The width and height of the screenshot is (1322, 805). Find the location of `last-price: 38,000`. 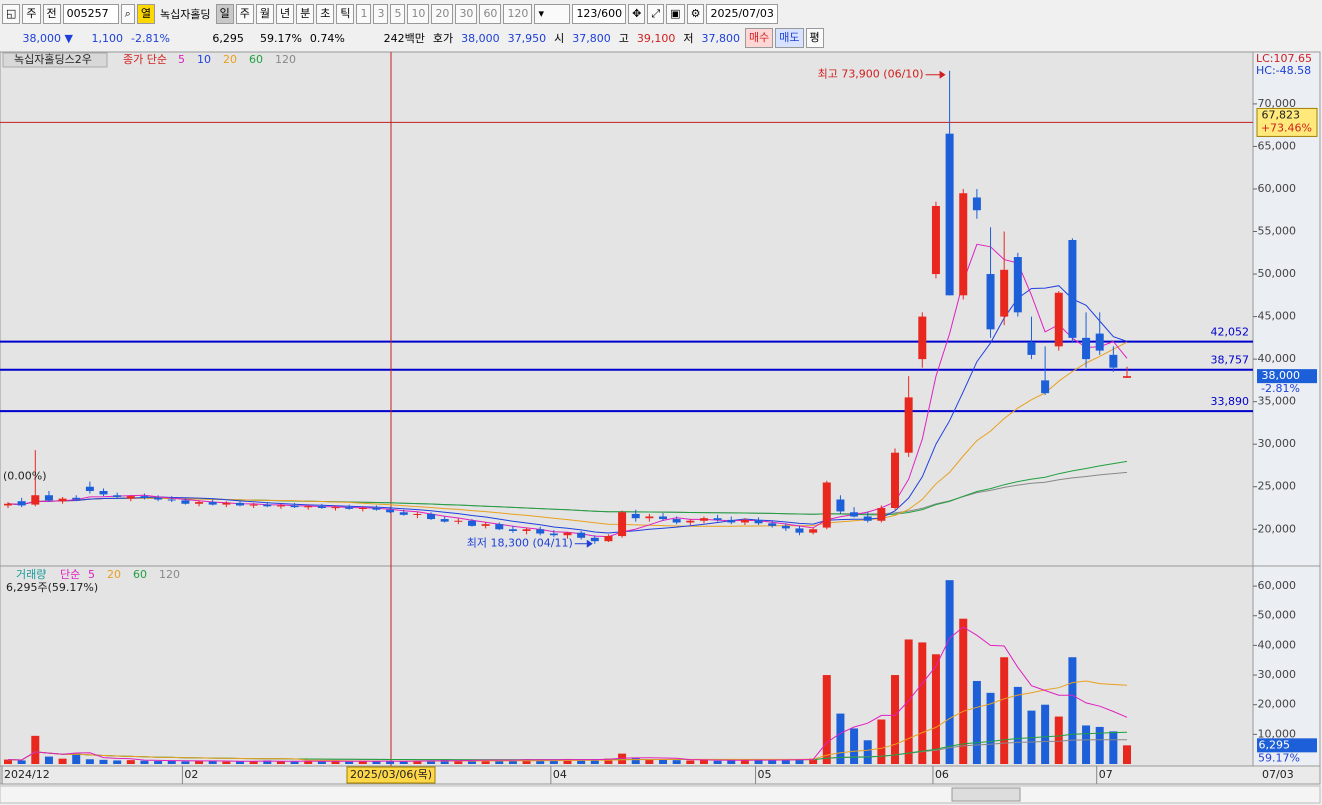

last-price: 38,000 is located at coordinates (1281, 375).